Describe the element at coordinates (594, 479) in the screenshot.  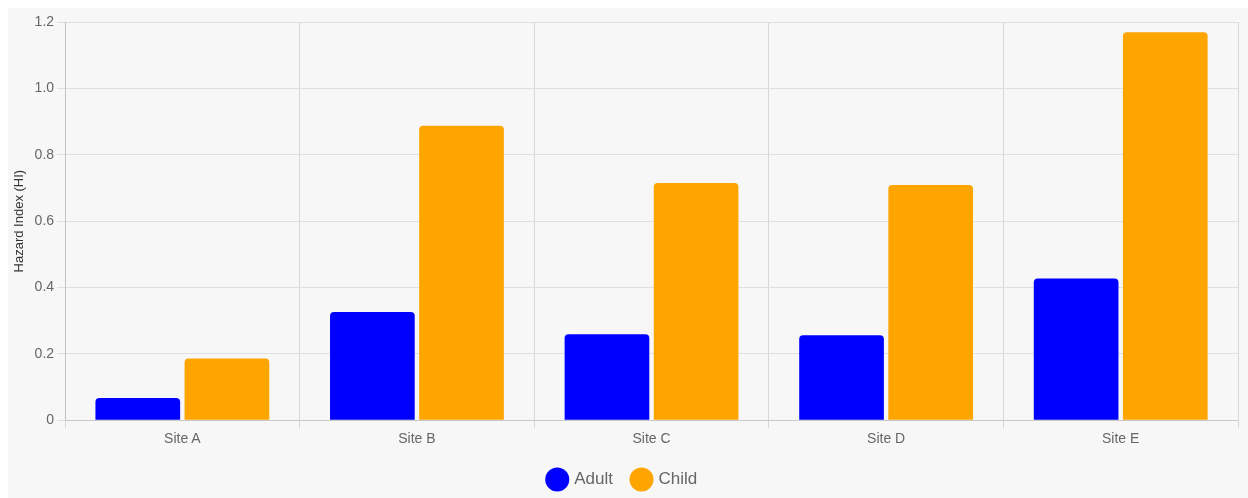
I see `legend-label: Adult` at that location.